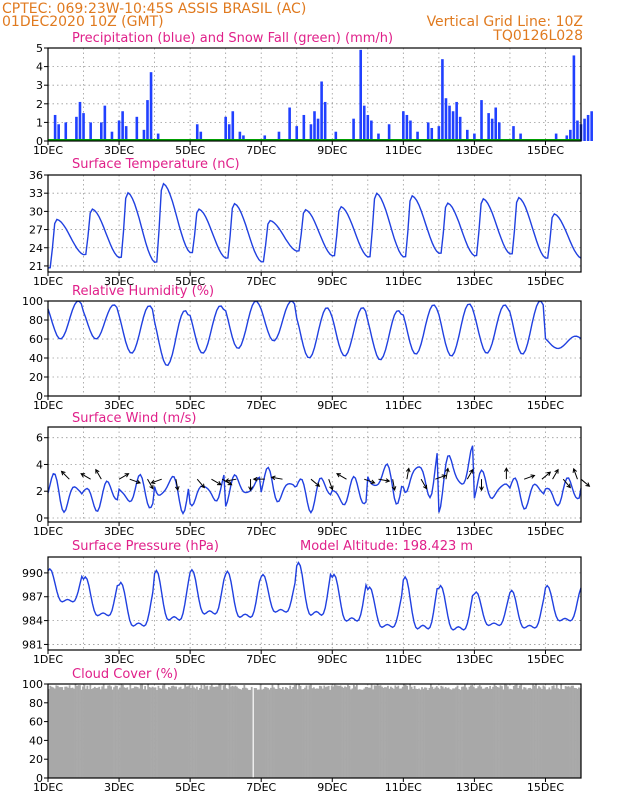 This screenshot has height=800, width=618. I want to click on panel-subtitle: Model Altitude: 198.423 m, so click(386, 546).